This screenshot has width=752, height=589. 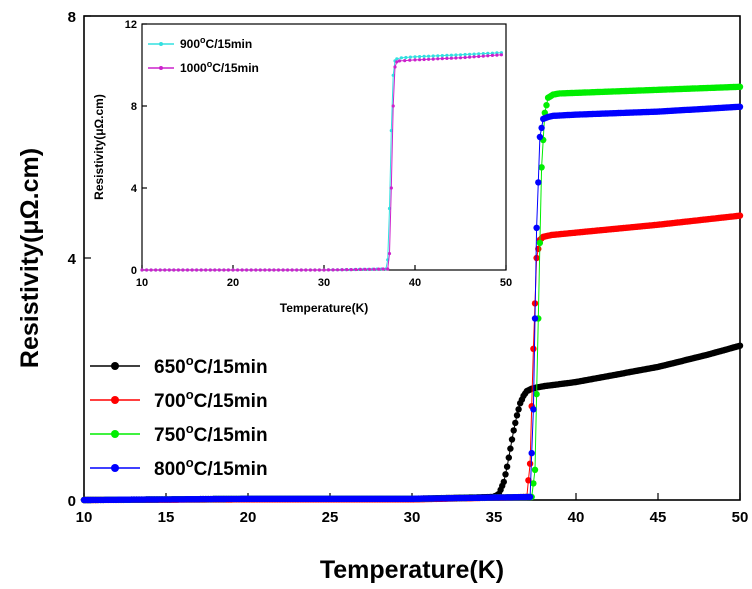 I want to click on y-tick-label: 4, so click(x=134, y=189).